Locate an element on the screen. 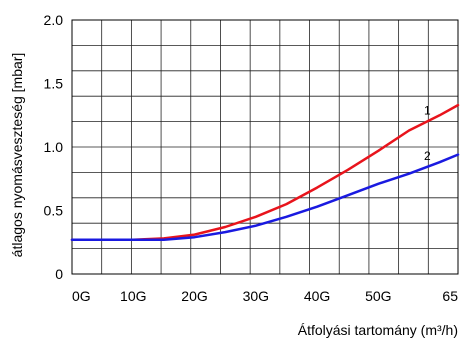 The image size is (468, 342). series-labels: 12 is located at coordinates (427, 132).